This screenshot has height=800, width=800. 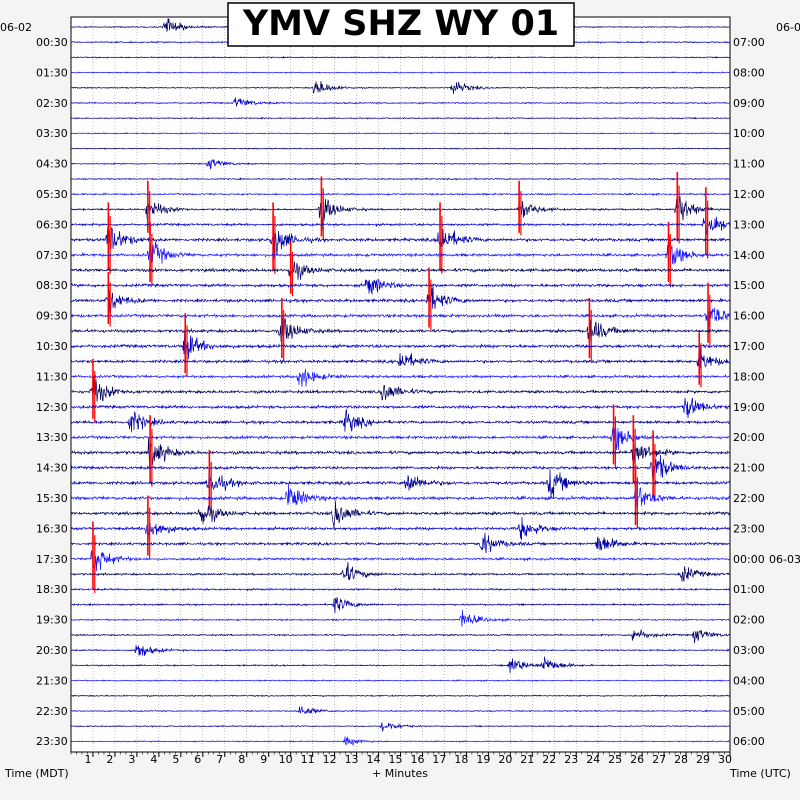 What do you see at coordinates (352, 759) in the screenshot?
I see `x-tick-label: 13` at bounding box center [352, 759].